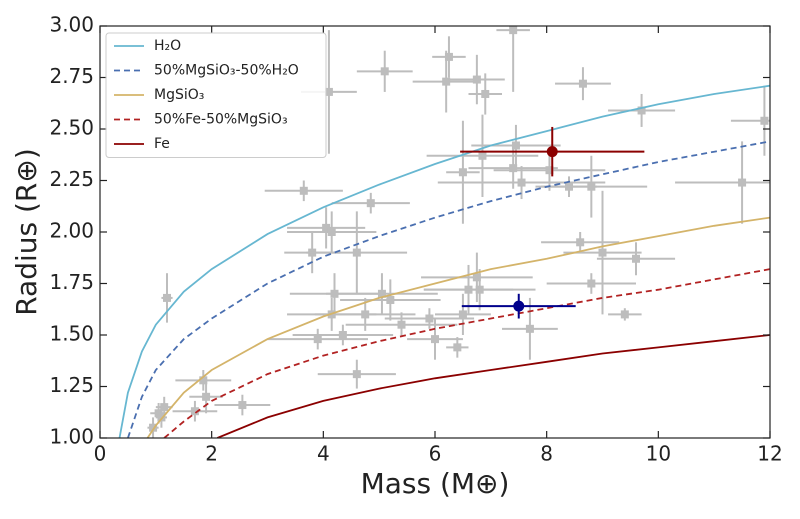  What do you see at coordinates (435, 454) in the screenshot?
I see `x-tick-label: 6` at bounding box center [435, 454].